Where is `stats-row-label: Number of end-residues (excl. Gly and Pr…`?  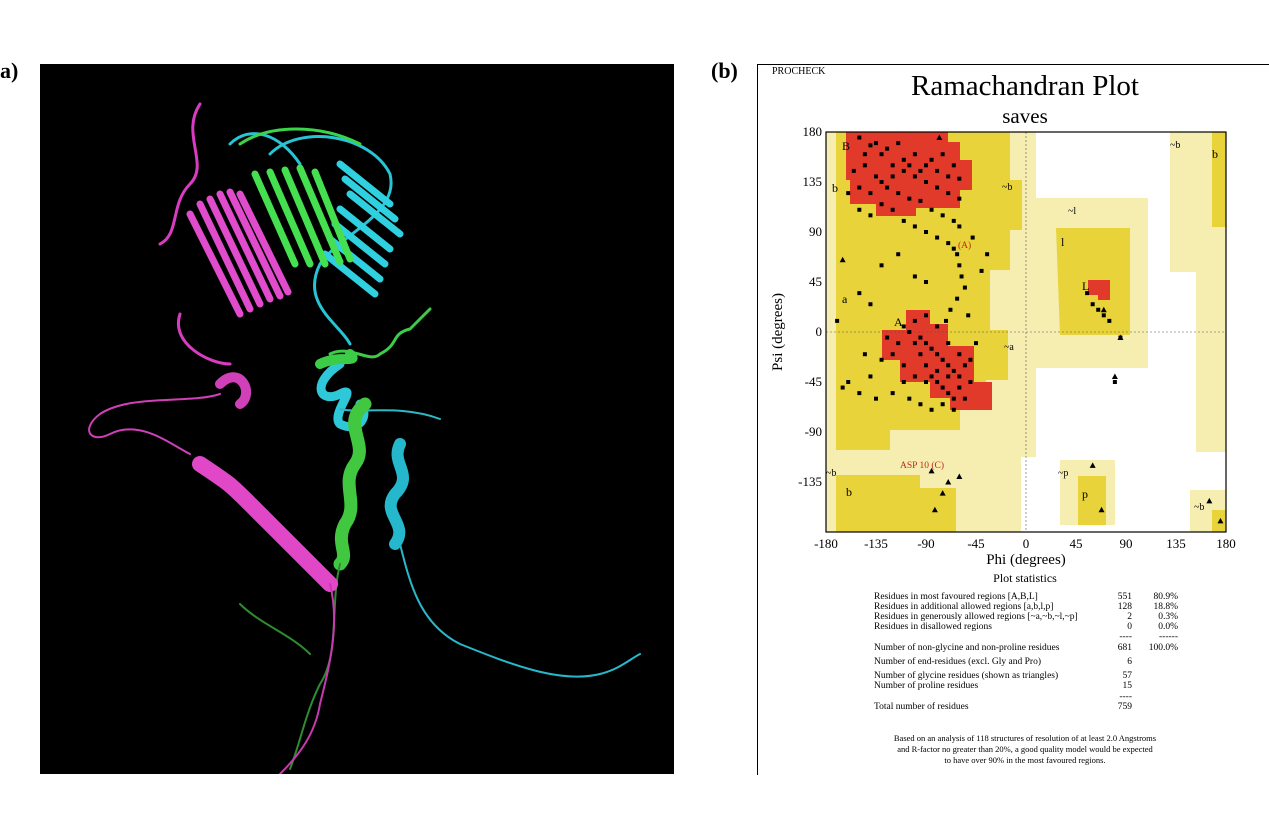 stats-row-label: Number of end-residues (excl. Gly and Pr… is located at coordinates (957, 662).